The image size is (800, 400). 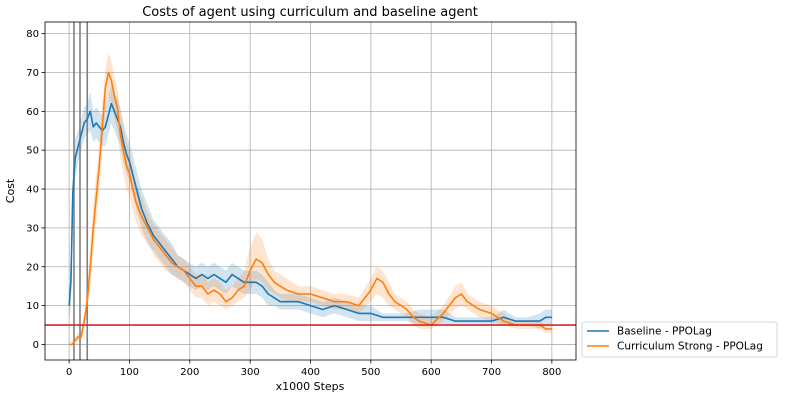 I want to click on x-tick-label: 700, so click(x=491, y=372).